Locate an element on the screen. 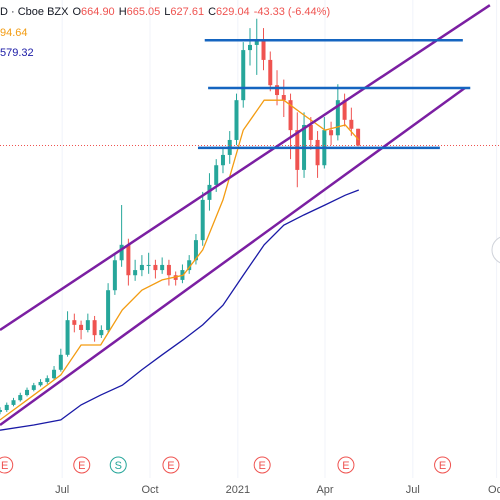 This screenshot has width=500, height=500. event-label: S is located at coordinates (118, 466).